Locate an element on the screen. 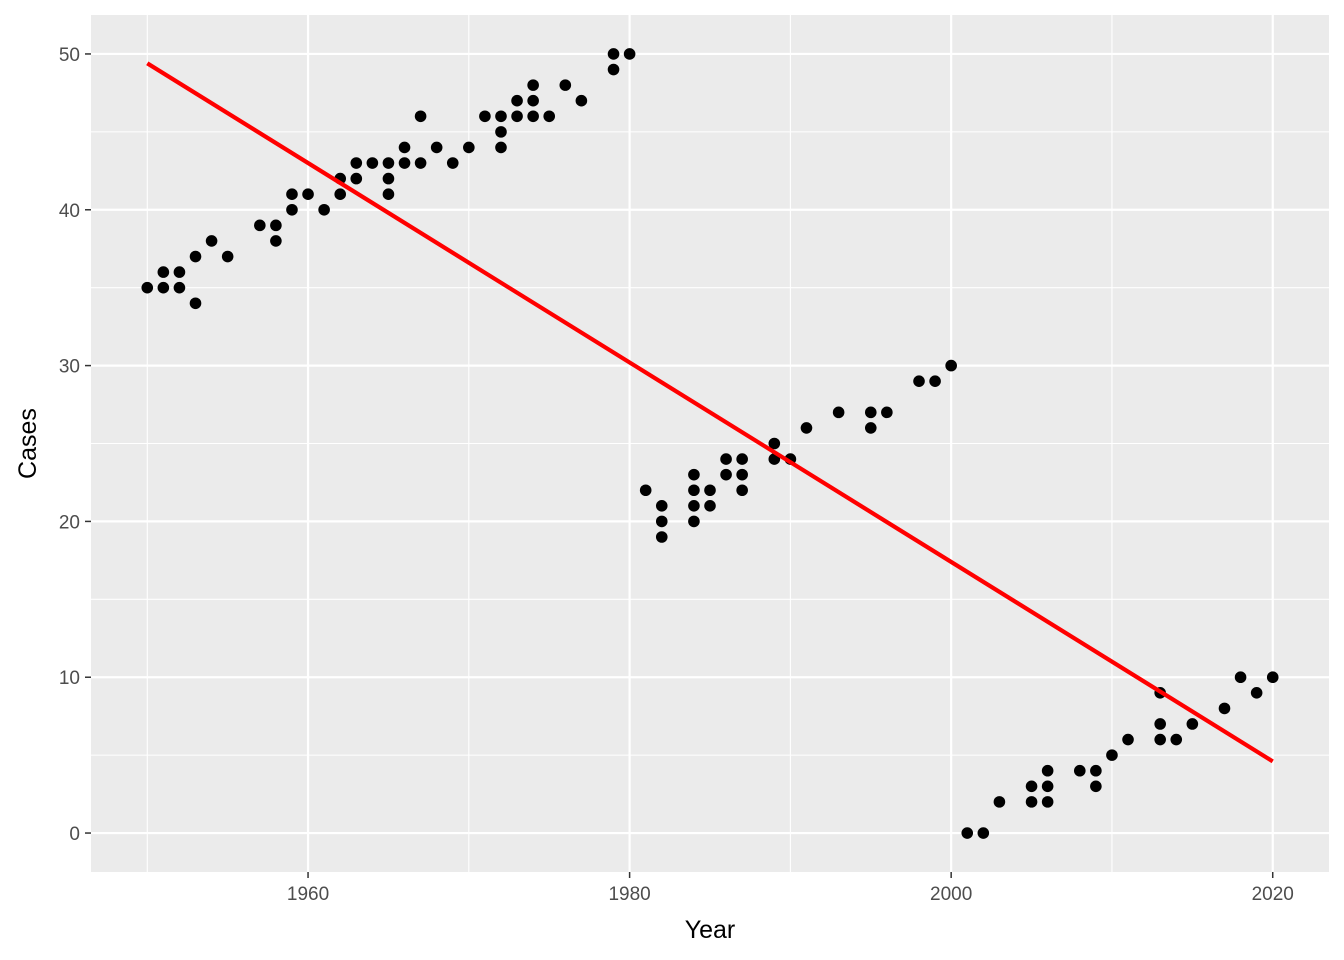 The height and width of the screenshot is (960, 1344). y-tick-label: 40 is located at coordinates (69, 211).